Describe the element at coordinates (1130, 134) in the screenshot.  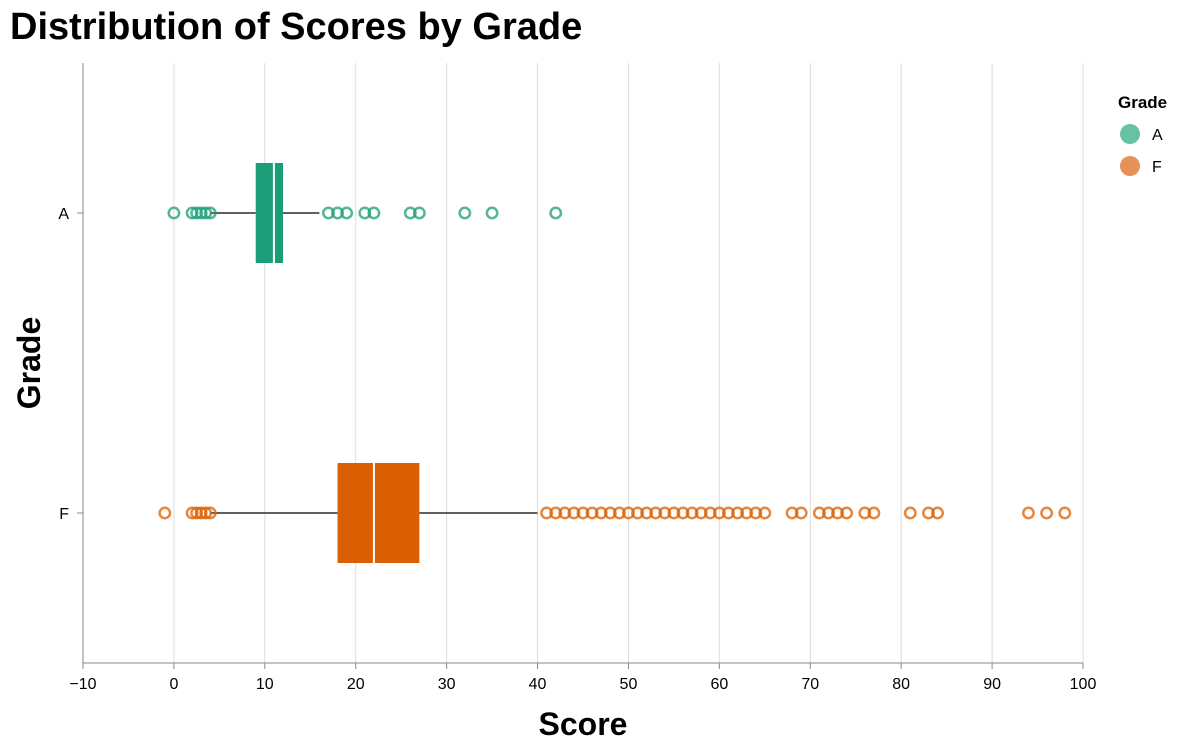
I see `legend-swatch-a` at that location.